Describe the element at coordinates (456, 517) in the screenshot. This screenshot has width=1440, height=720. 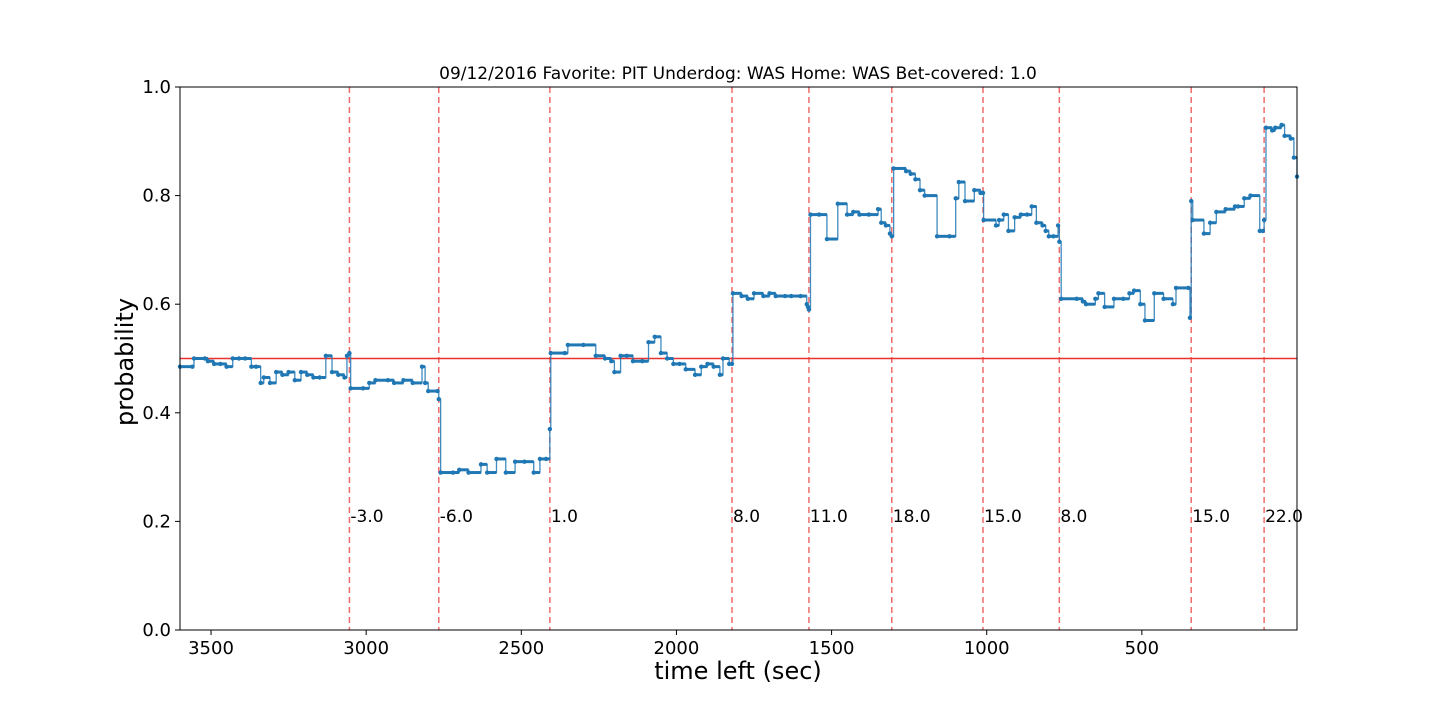
I see `score-label: -6.0` at that location.